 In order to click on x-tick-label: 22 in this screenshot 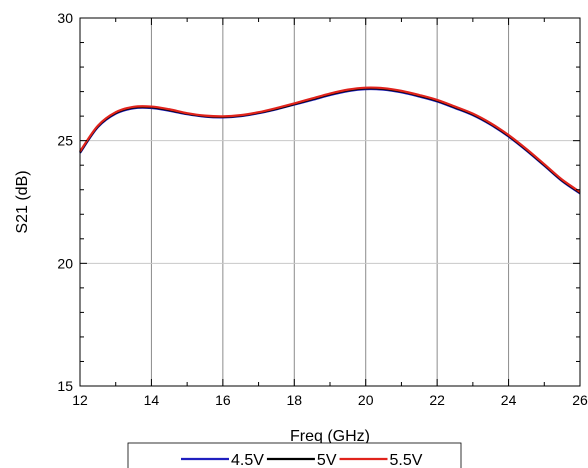, I will do `click(437, 400)`.